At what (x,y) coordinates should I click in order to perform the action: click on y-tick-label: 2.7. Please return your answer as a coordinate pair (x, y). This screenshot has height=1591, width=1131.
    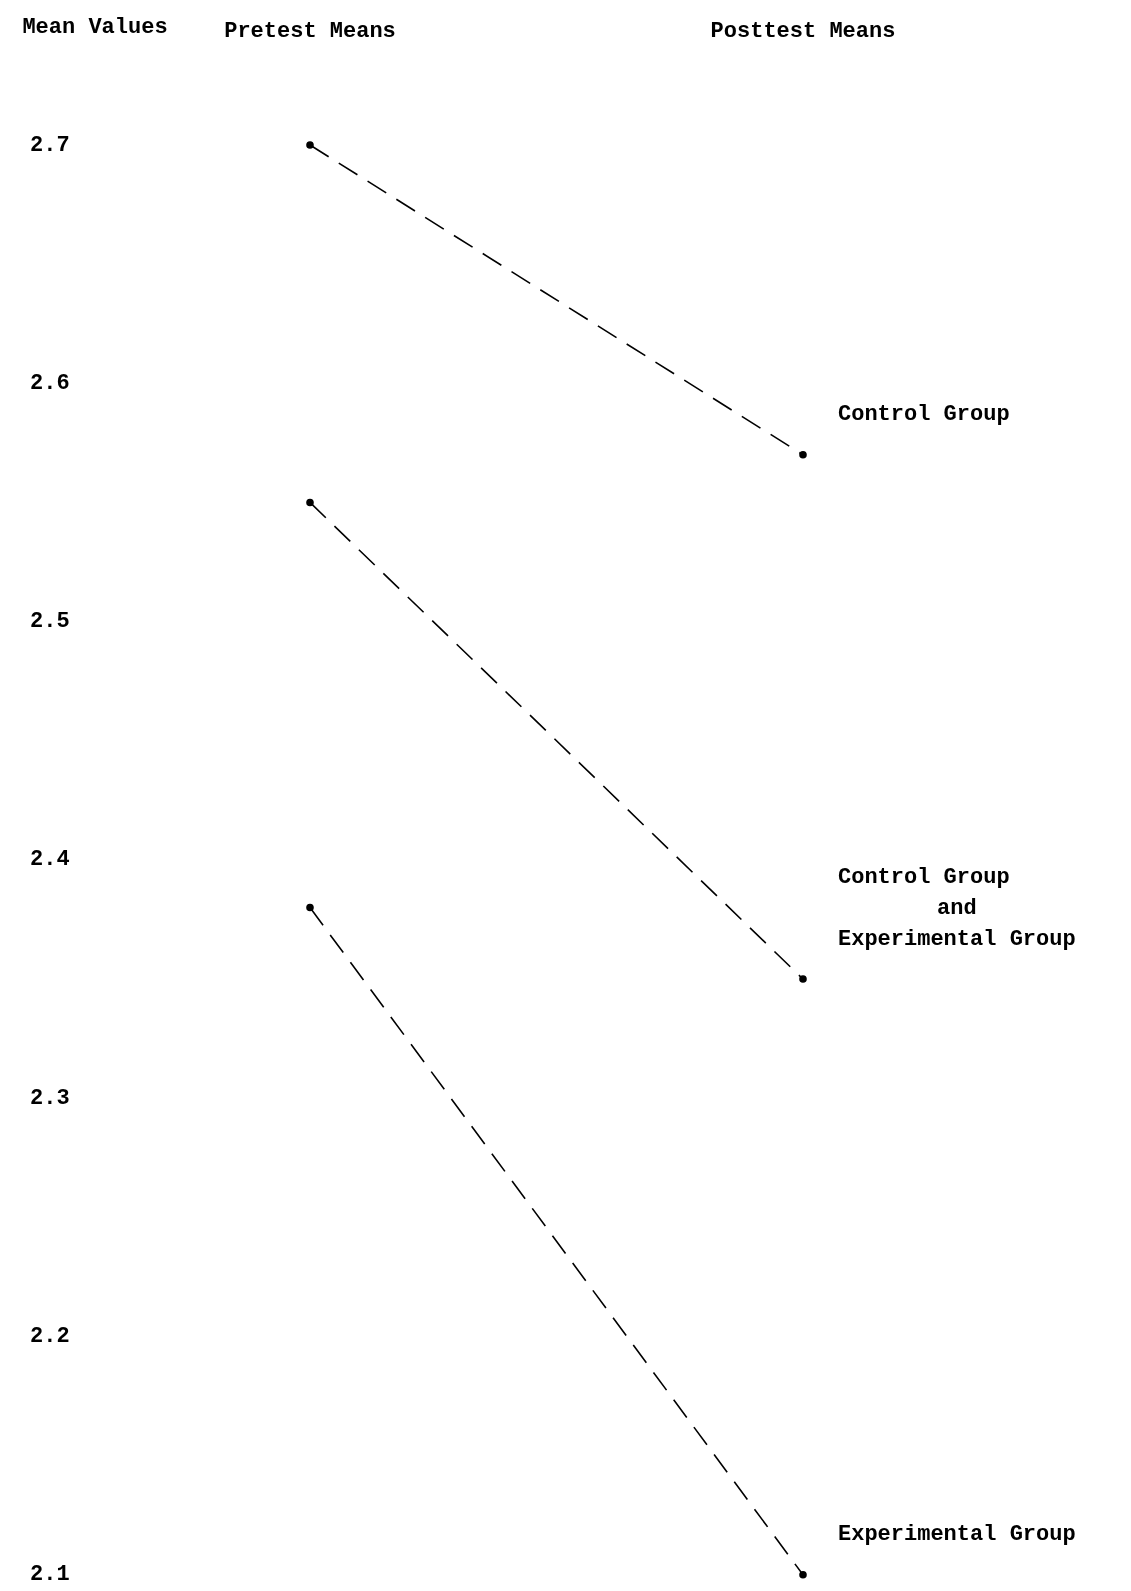
    Looking at the image, I should click on (50, 145).